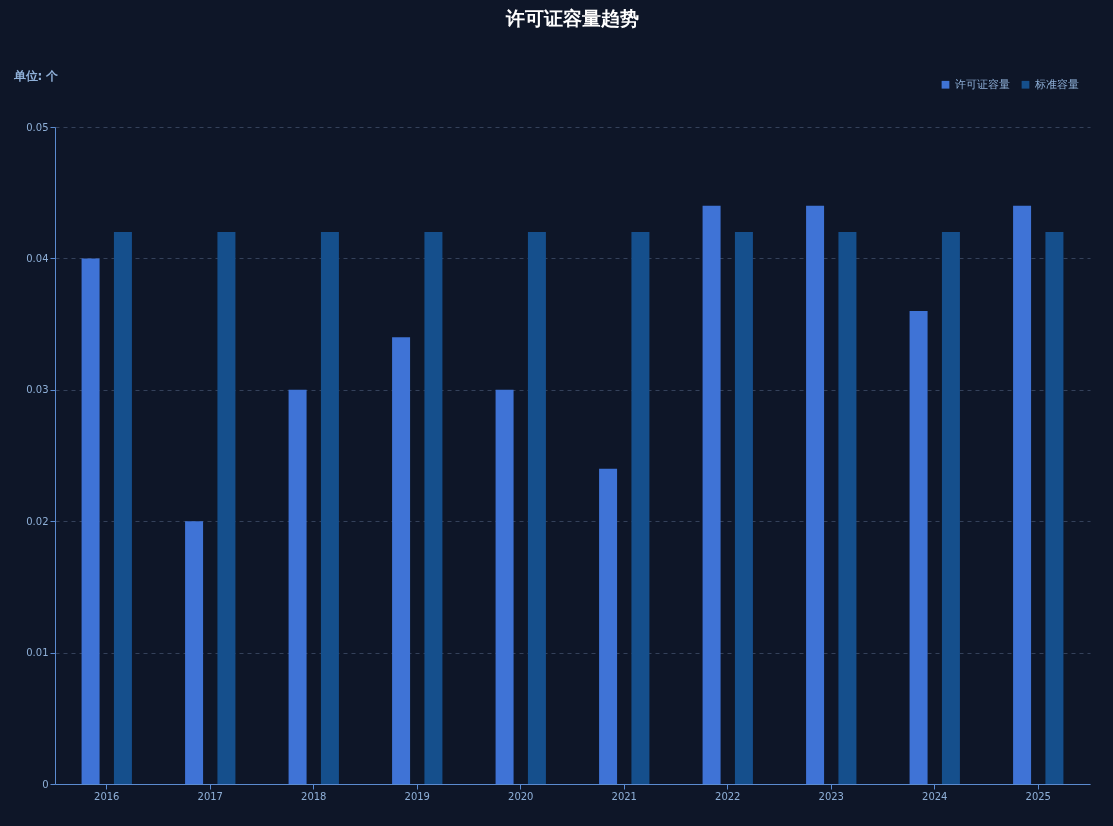  What do you see at coordinates (521, 796) in the screenshot?
I see `x-tick-label: 2020` at bounding box center [521, 796].